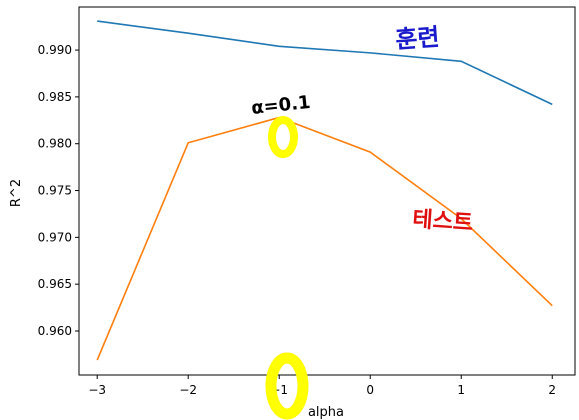  I want to click on x-tick-label: −3, so click(97, 390).